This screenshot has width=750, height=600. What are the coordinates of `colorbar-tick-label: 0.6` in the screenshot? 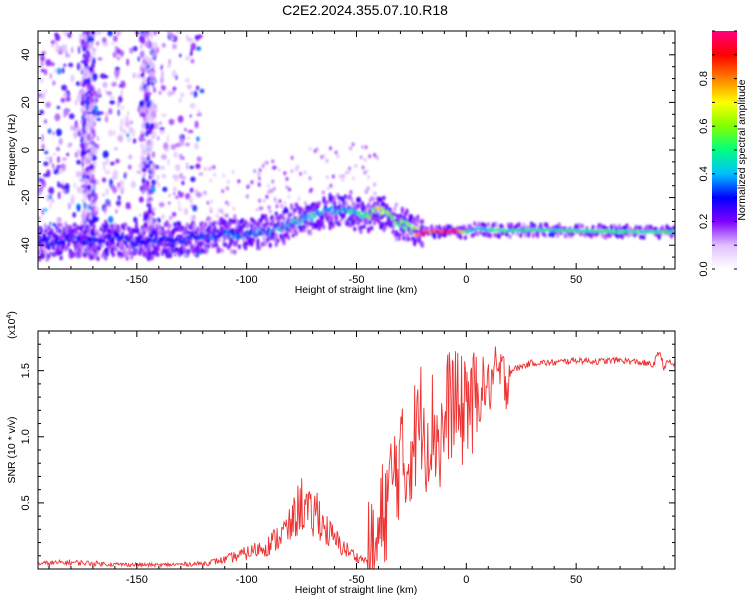 It's located at (704, 126).